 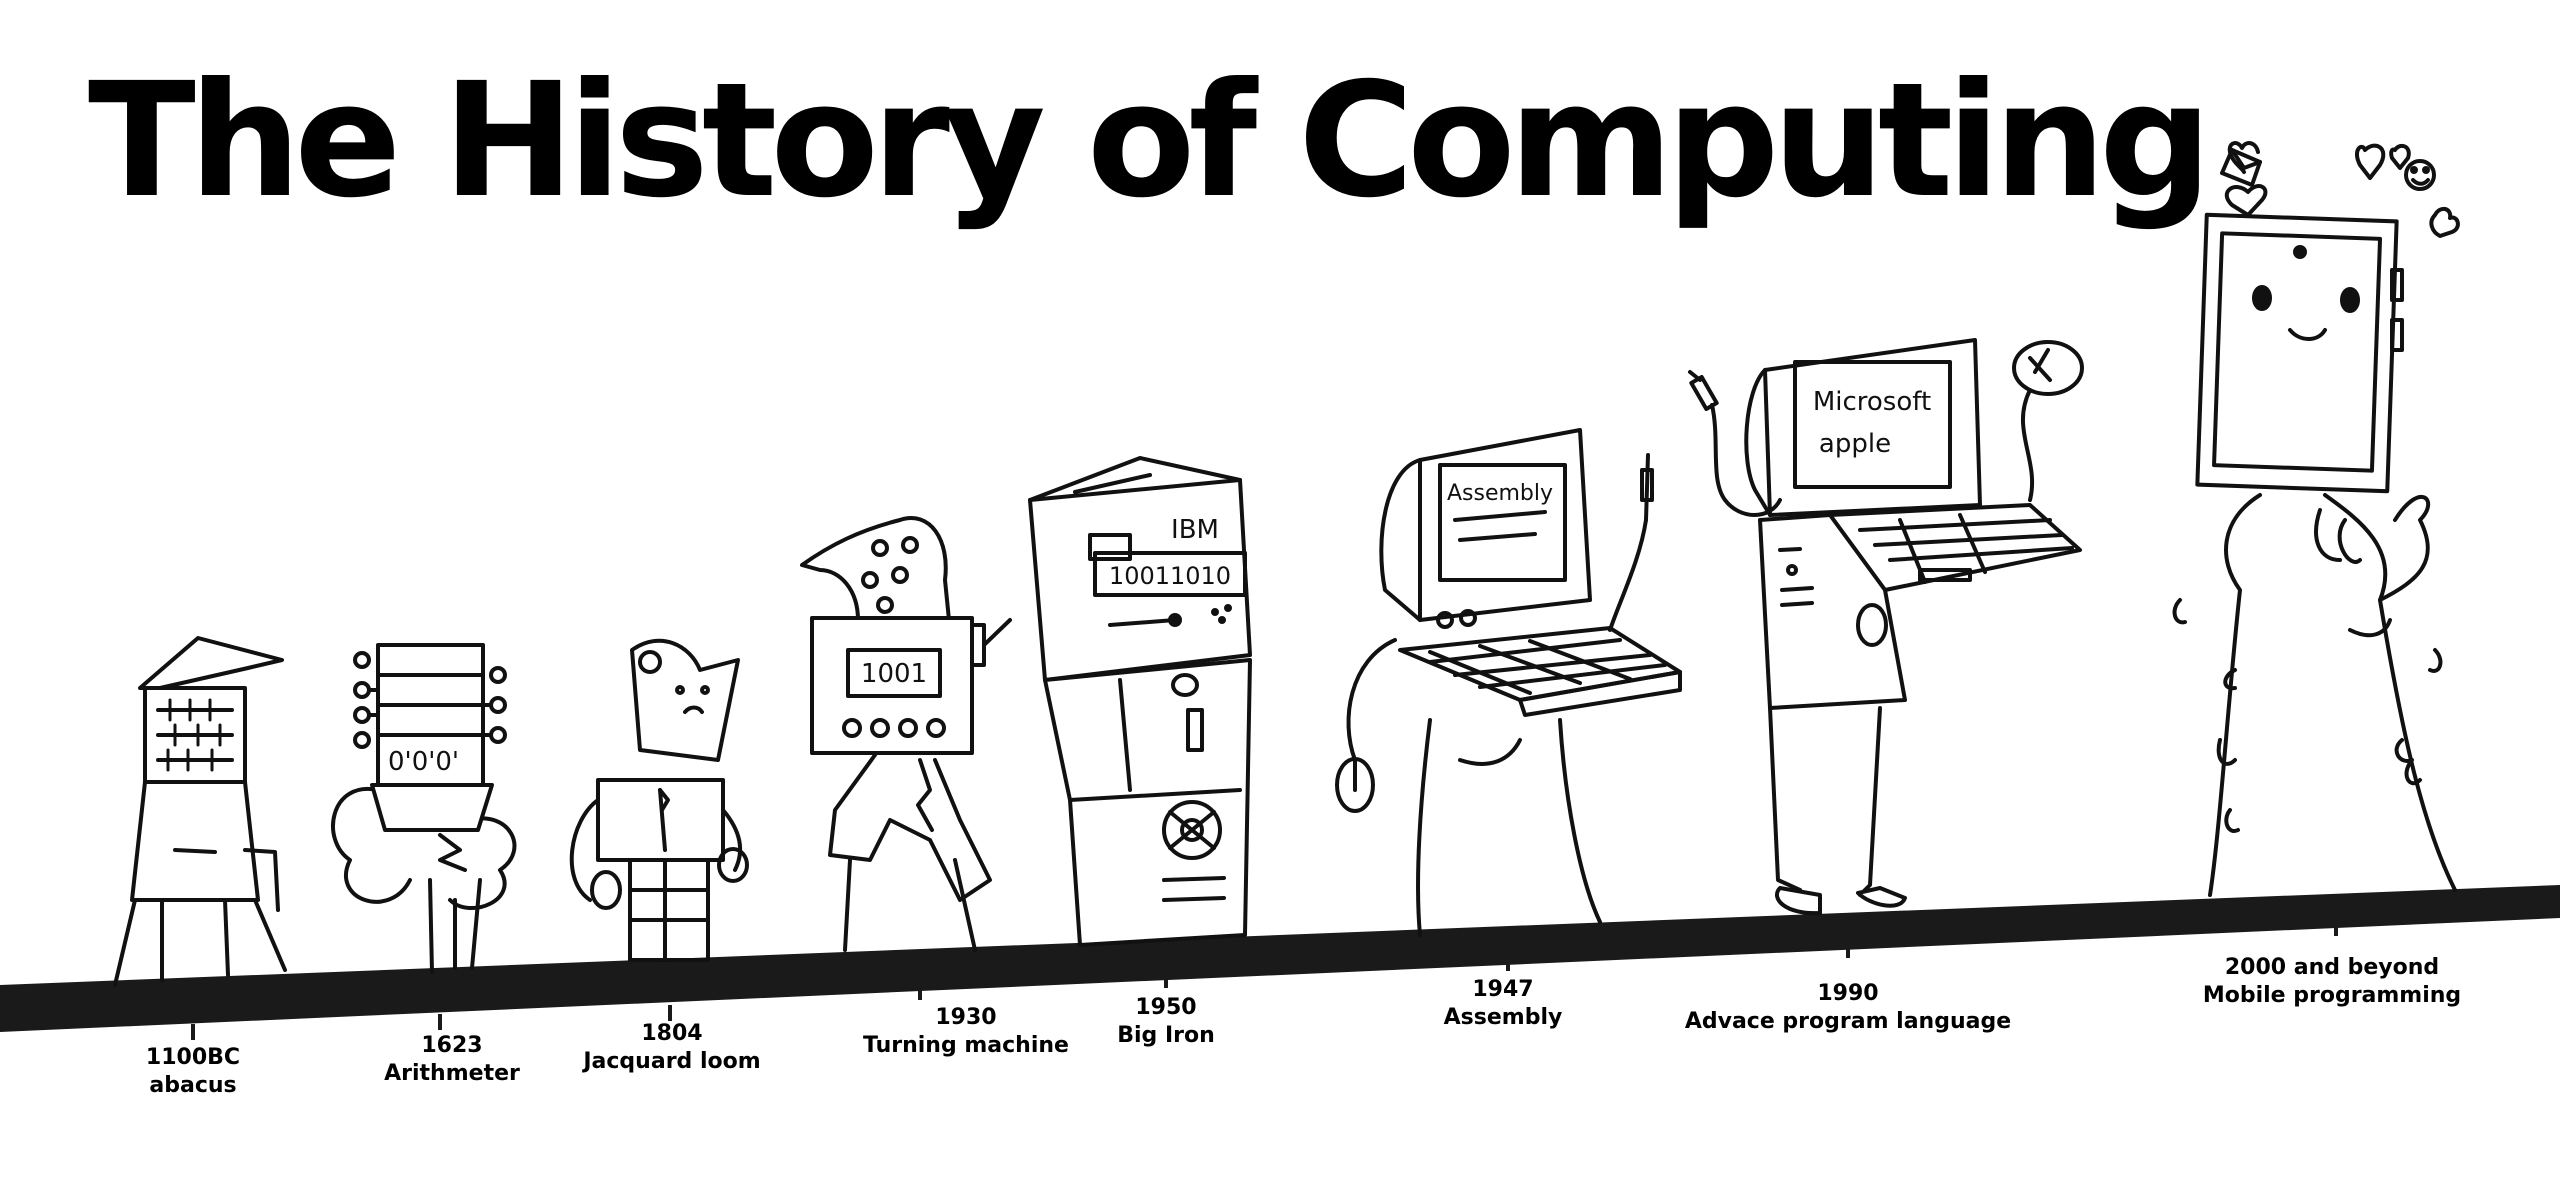 I want to click on timeline-ticks, so click(x=1264, y=980).